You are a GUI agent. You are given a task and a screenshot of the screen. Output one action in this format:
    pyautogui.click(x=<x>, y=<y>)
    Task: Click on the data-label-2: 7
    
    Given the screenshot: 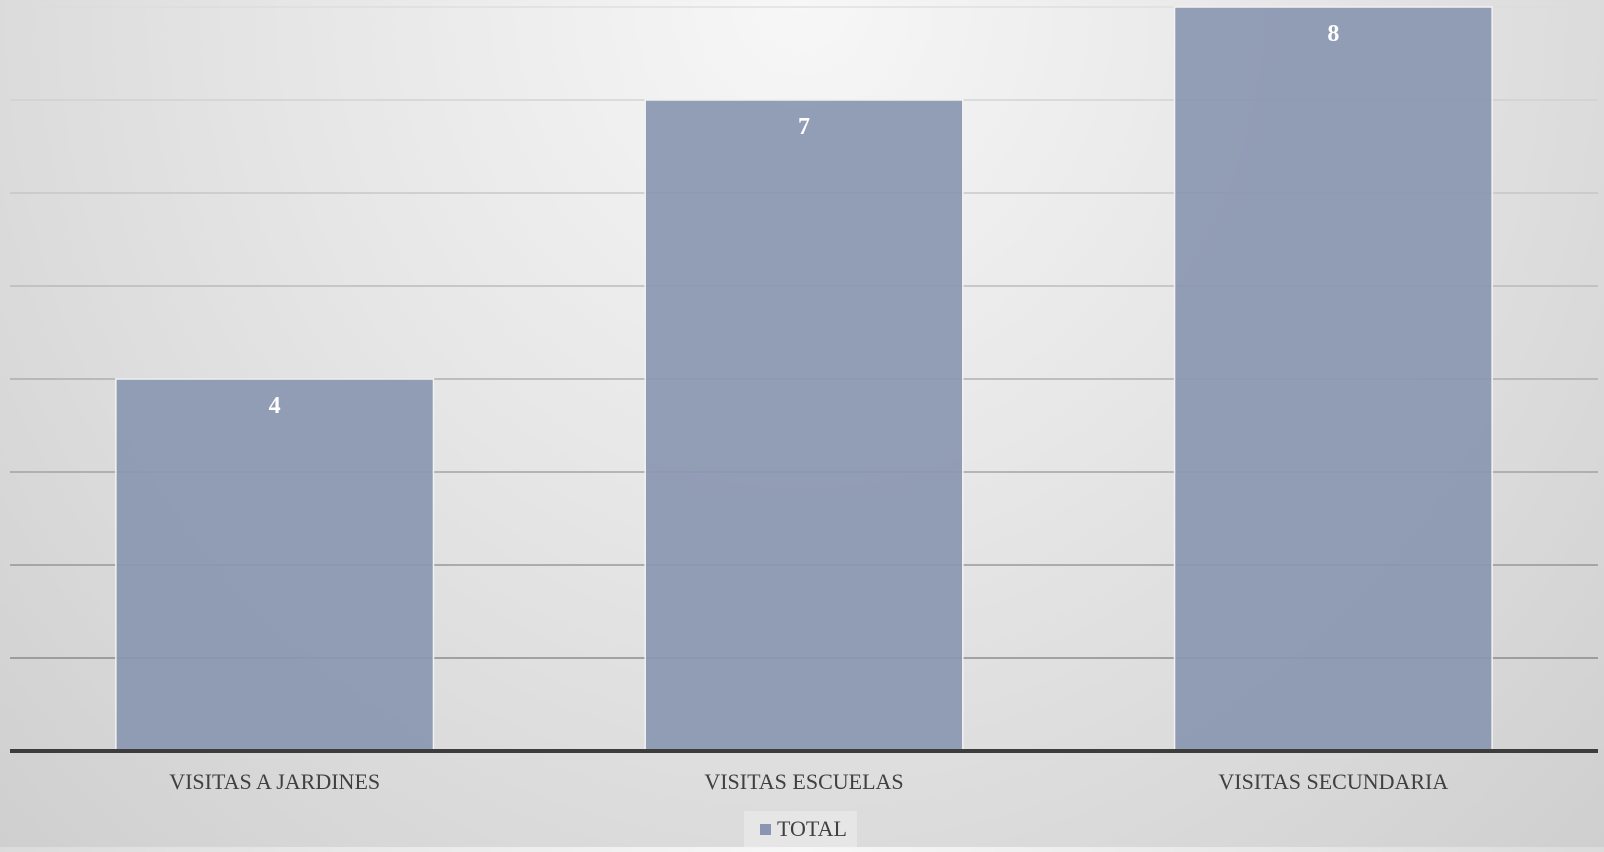 What is the action you would take?
    pyautogui.click(x=804, y=127)
    